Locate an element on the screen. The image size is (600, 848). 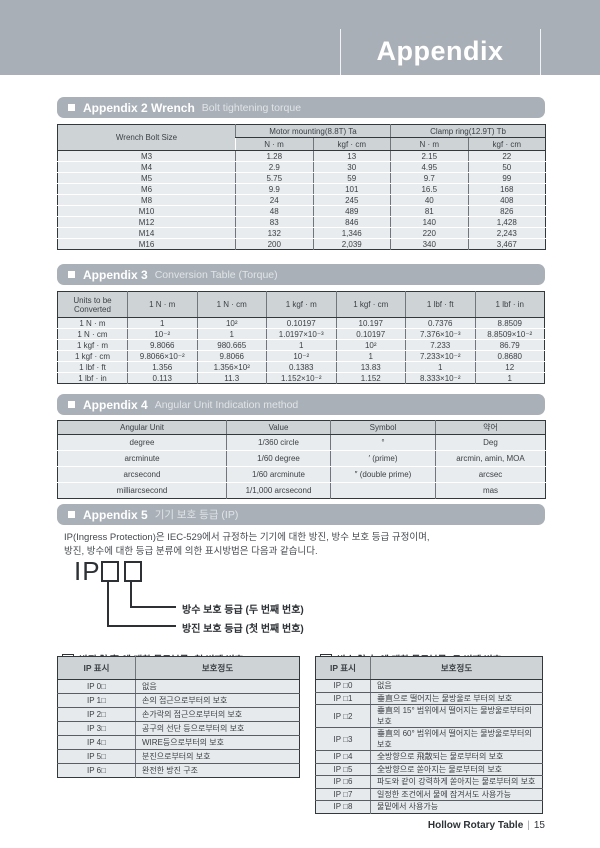
table-cell: 공구의 선단 등으로부터의 보호 is located at coordinates (217, 728).